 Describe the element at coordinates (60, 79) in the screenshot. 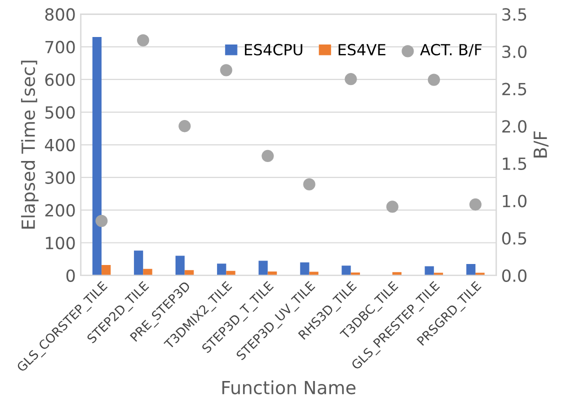

I see `y-tick-label: 600` at that location.